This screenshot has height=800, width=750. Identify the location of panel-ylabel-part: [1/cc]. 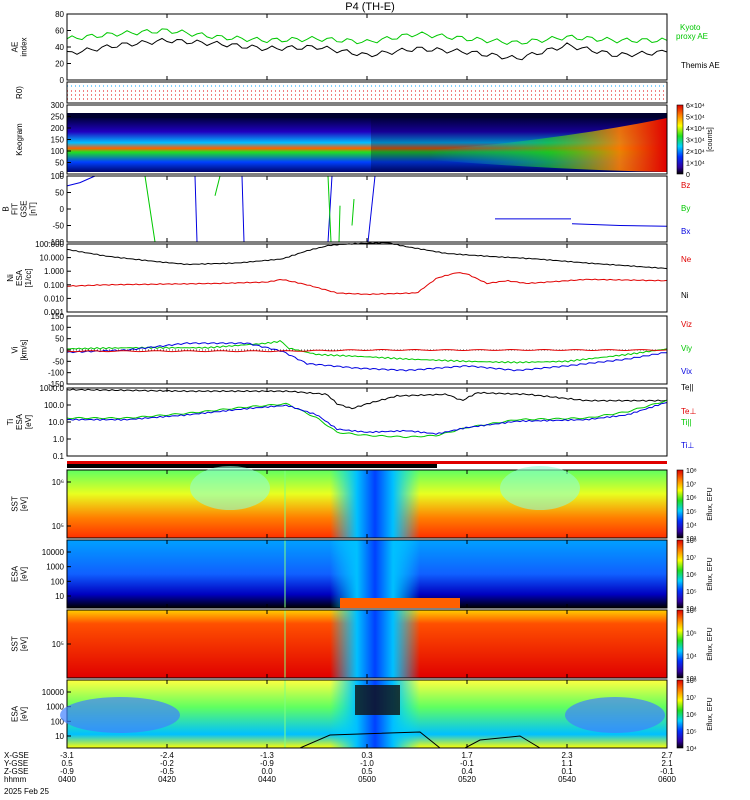
(28, 277).